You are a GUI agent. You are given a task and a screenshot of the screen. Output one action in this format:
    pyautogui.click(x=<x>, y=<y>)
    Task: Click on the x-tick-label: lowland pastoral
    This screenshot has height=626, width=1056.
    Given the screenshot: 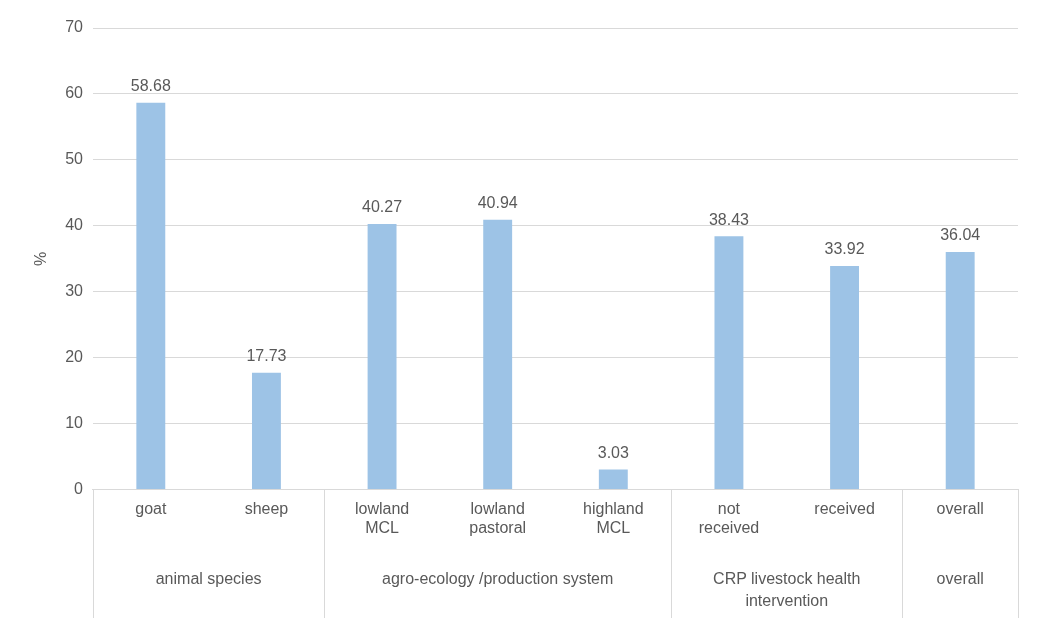 What is the action you would take?
    pyautogui.click(x=498, y=517)
    